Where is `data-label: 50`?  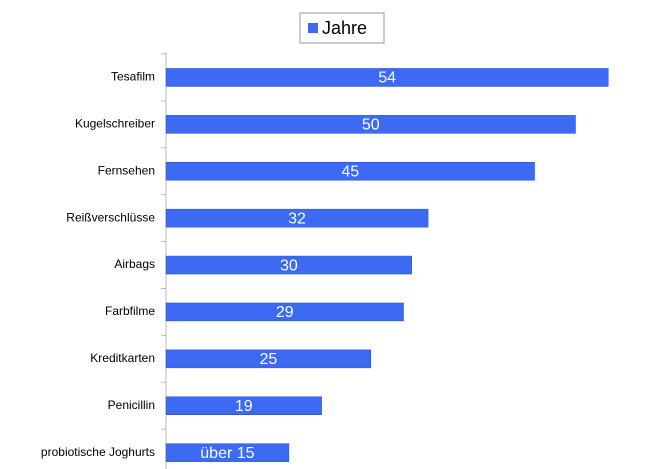
data-label: 50 is located at coordinates (371, 125).